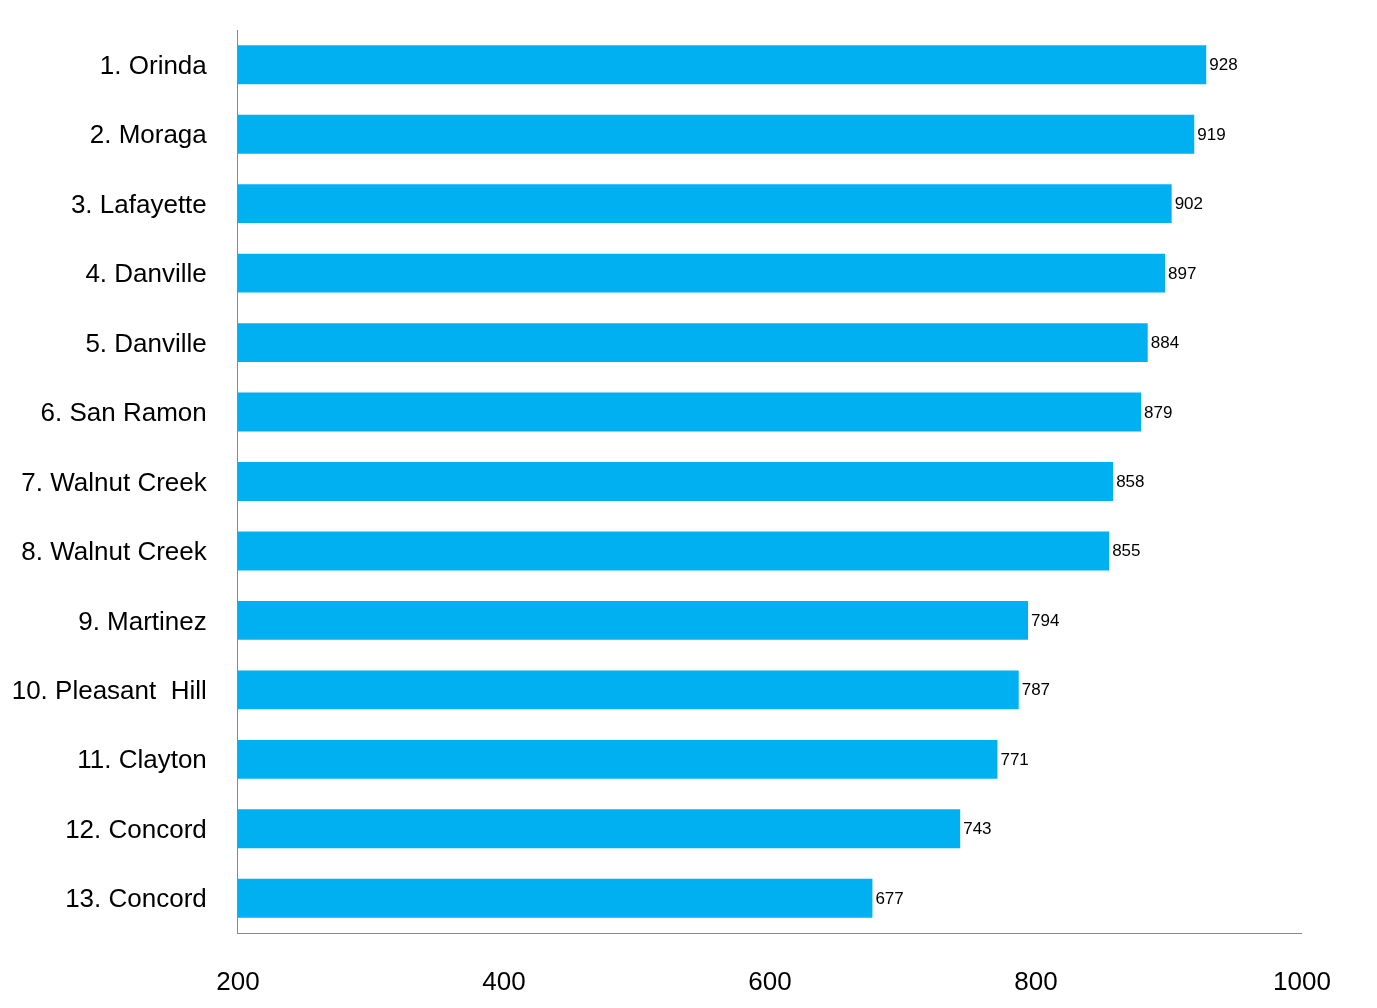 The height and width of the screenshot is (1008, 1377). I want to click on data-label: 677, so click(889, 898).